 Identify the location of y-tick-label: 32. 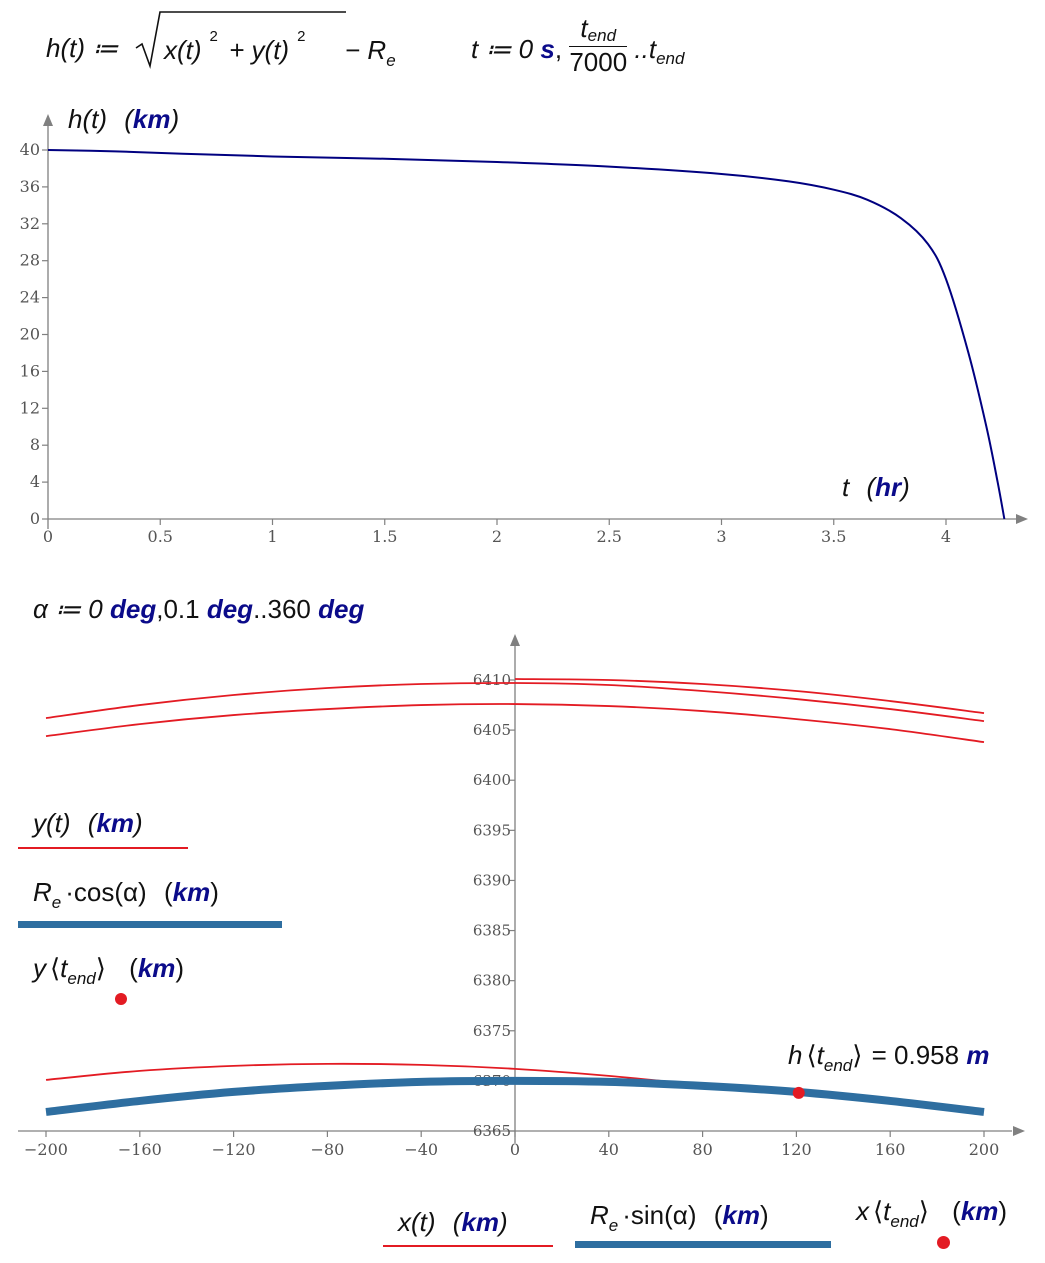
(30, 223).